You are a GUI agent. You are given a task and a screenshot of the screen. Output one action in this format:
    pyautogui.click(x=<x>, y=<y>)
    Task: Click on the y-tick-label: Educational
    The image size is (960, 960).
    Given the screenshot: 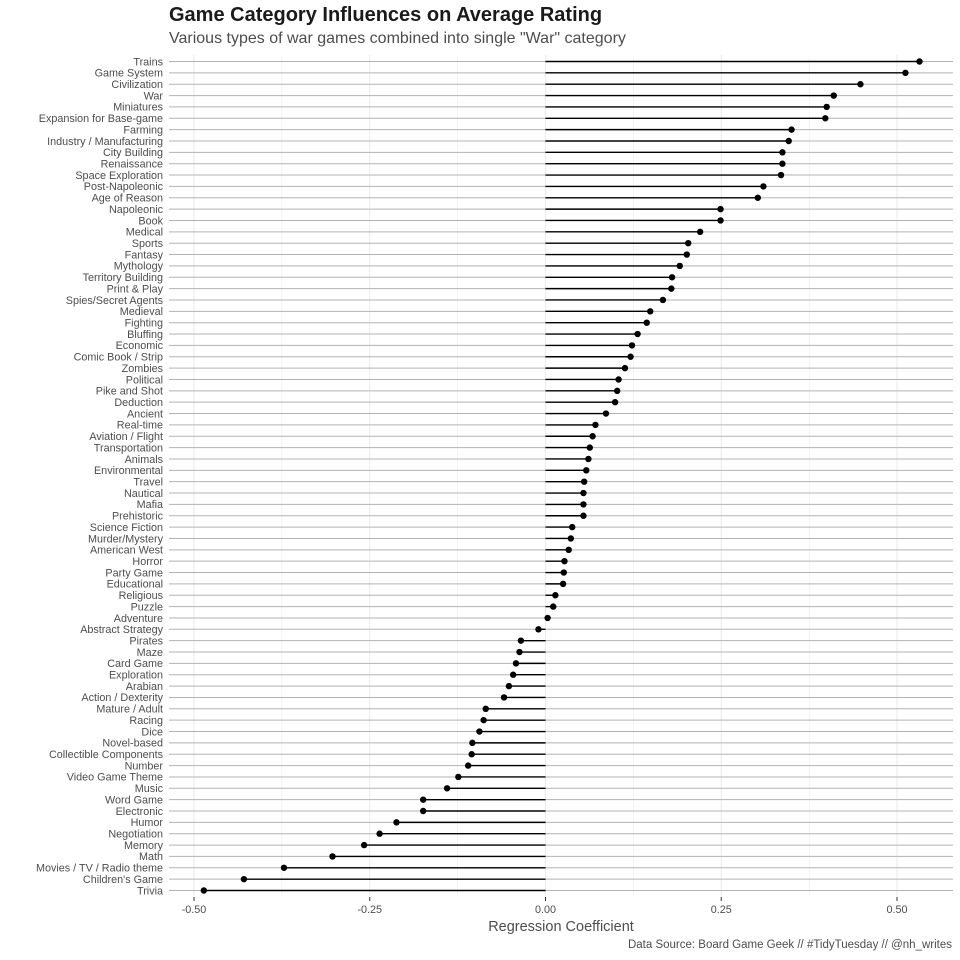 What is the action you would take?
    pyautogui.click(x=135, y=585)
    